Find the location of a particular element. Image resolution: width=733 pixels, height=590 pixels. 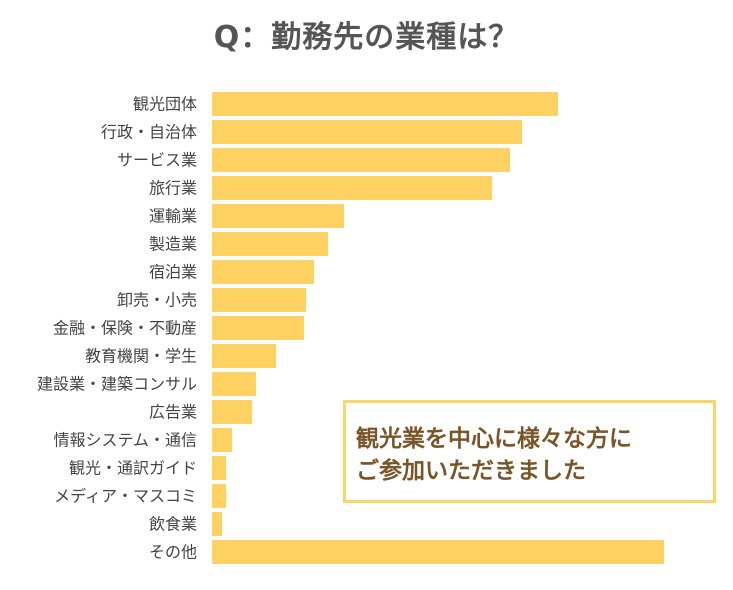

category-label-14: 観光・通訳ガイド is located at coordinates (133, 468).